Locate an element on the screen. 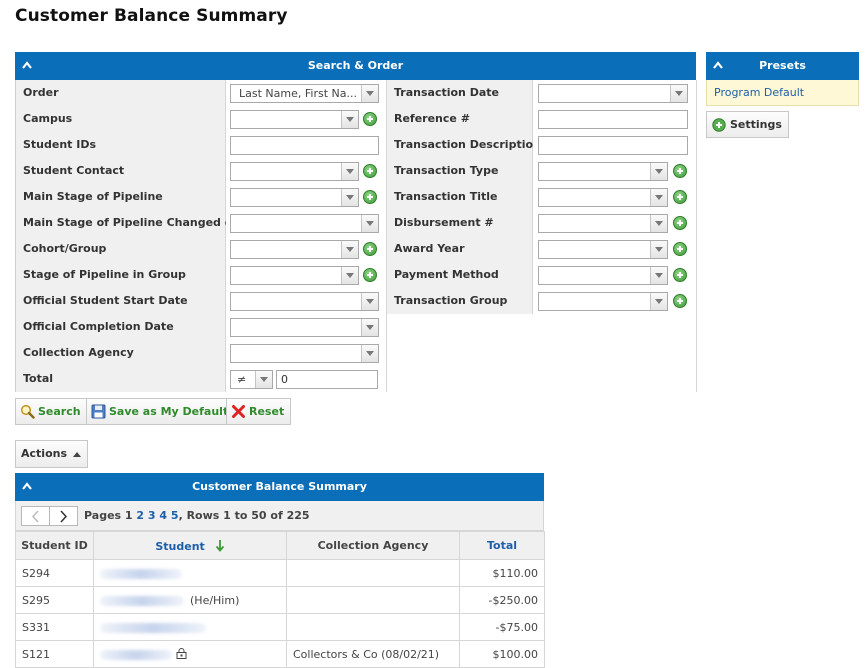 This screenshot has width=865, height=668. main-stage-label: Main Stage of Pipeline is located at coordinates (121, 197).